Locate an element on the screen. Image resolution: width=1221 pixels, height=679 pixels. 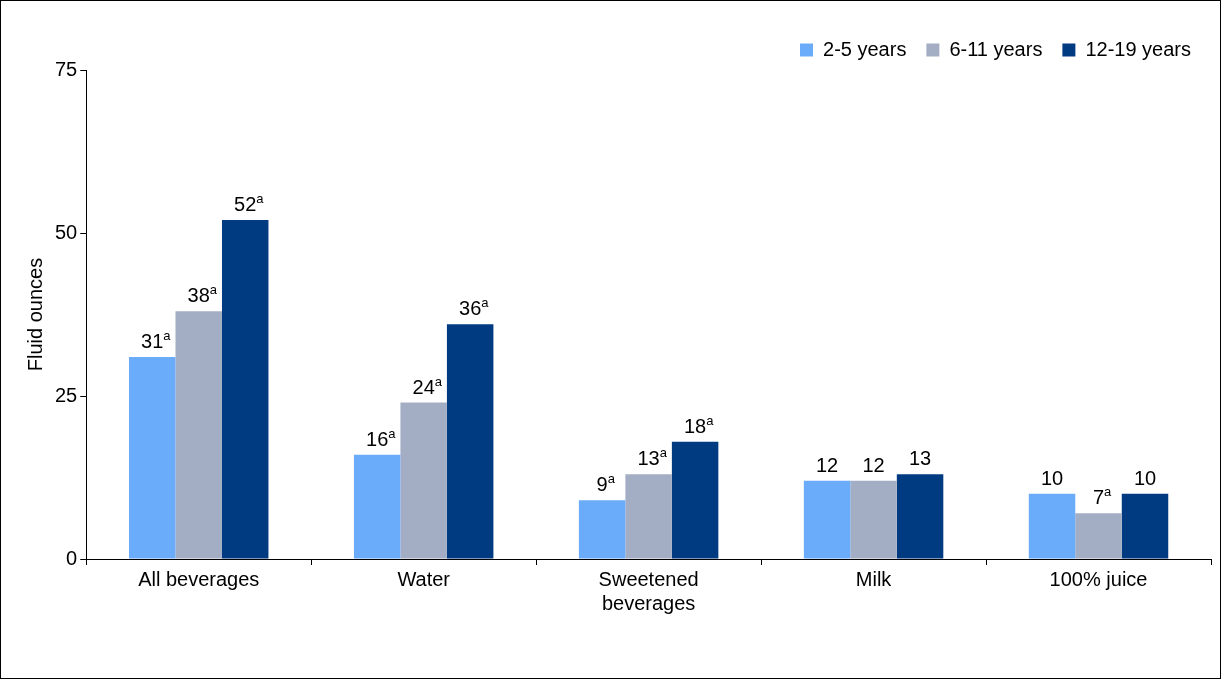
y-tick-label: 25 is located at coordinates (66, 394).